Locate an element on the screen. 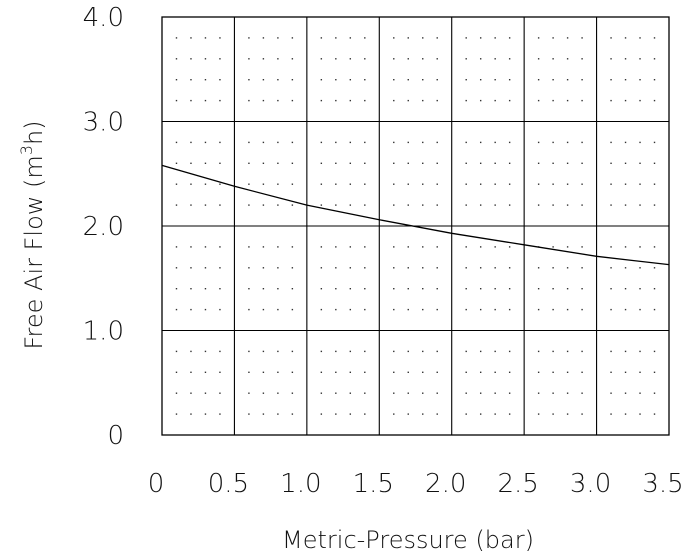 The width and height of the screenshot is (697, 555). x-tick-label: 3.5 is located at coordinates (662, 484).